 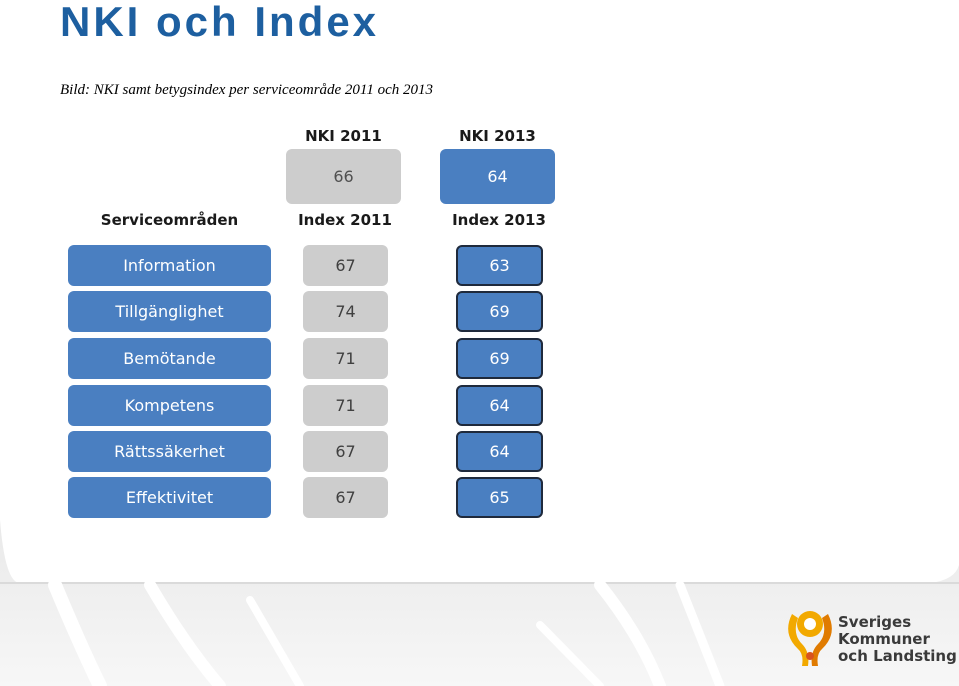 What do you see at coordinates (169, 497) in the screenshot?
I see `category-effektivitet: Effektivitet` at bounding box center [169, 497].